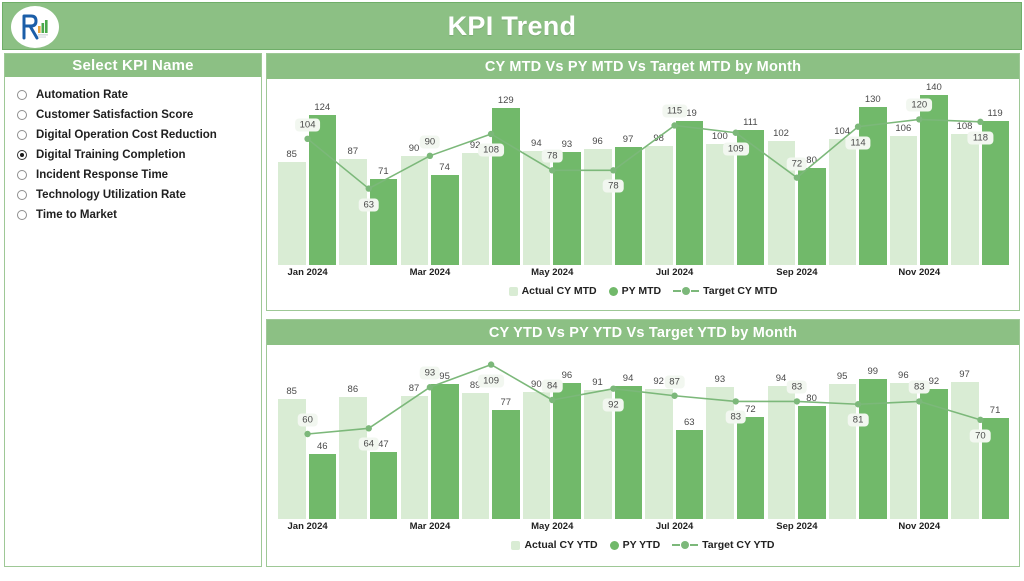 The height and width of the screenshot is (581, 1024). Describe the element at coordinates (559, 291) in the screenshot. I see `legend-label: Actual CY MTD` at that location.